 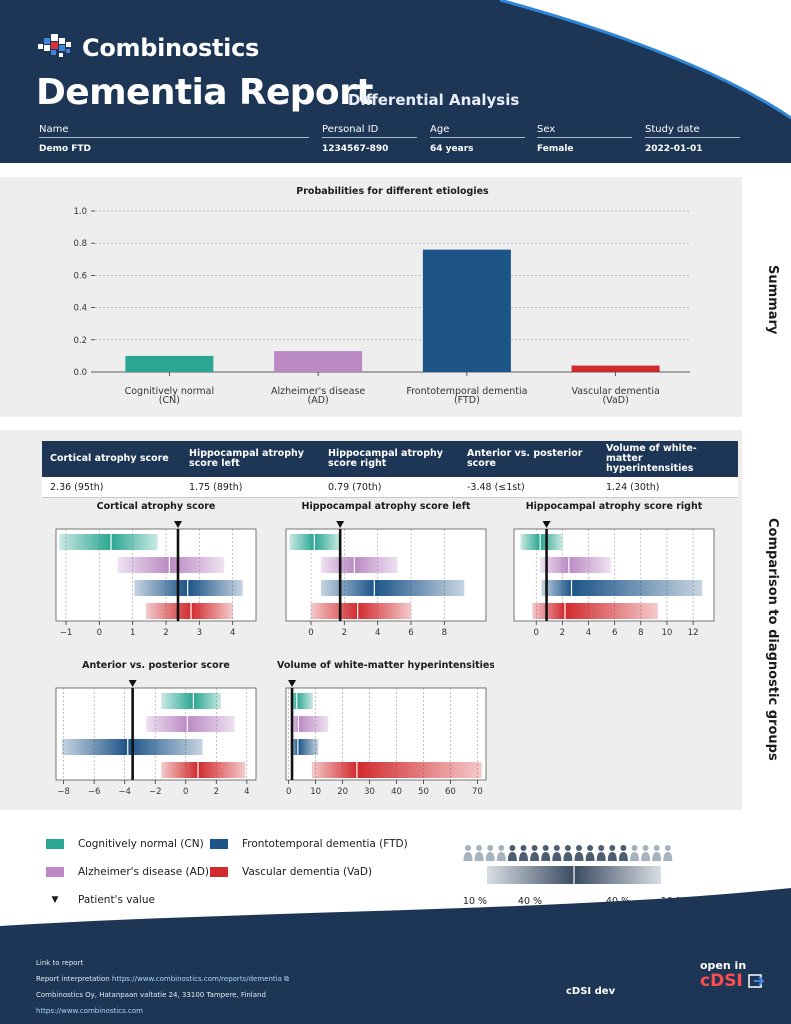 I want to click on legend-label: Alzheimer's disease (AD), so click(x=144, y=872).